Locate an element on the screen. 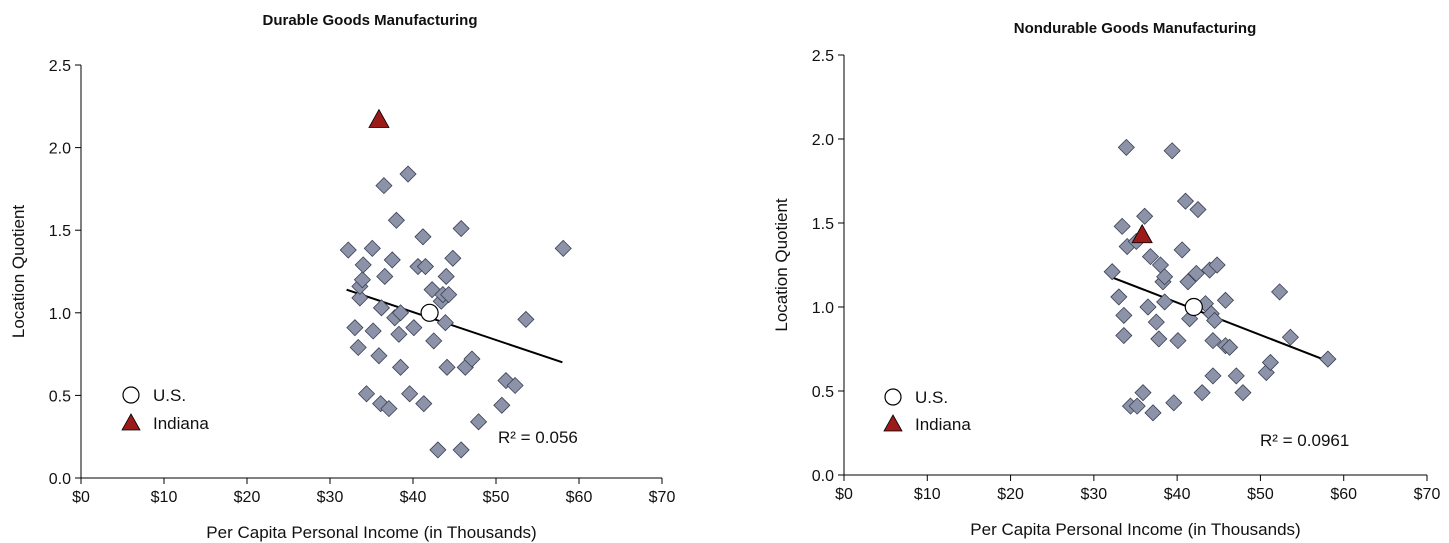  chart-title: Nondurable Goods Manufacturing is located at coordinates (1135, 28).